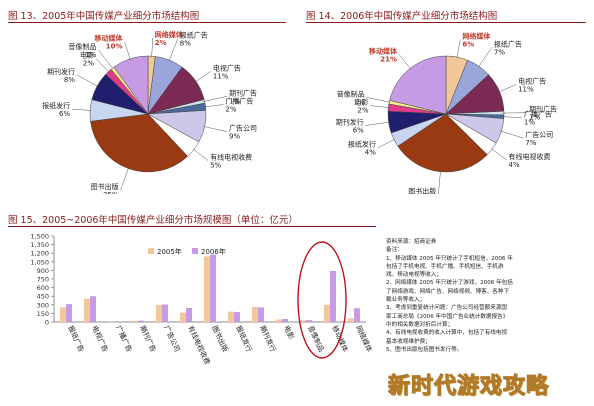  What do you see at coordinates (234, 137) in the screenshot?
I see `pie-slice-percent: 9%` at bounding box center [234, 137].